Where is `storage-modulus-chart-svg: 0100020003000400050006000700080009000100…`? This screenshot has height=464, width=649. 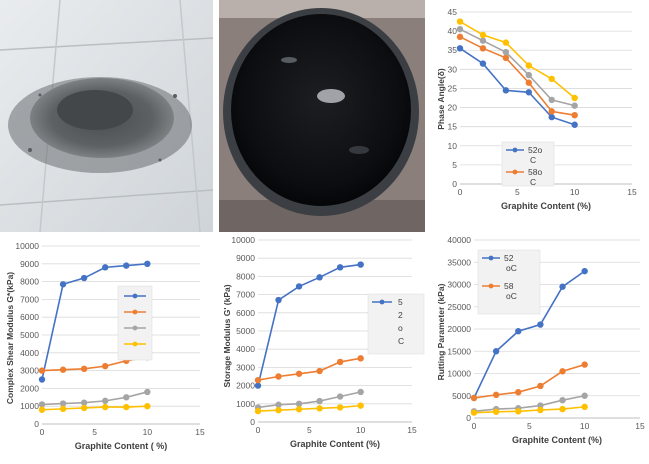 storage-modulus-chart-svg: 0100020003000400050006000700080009000100… is located at coordinates (323, 342).